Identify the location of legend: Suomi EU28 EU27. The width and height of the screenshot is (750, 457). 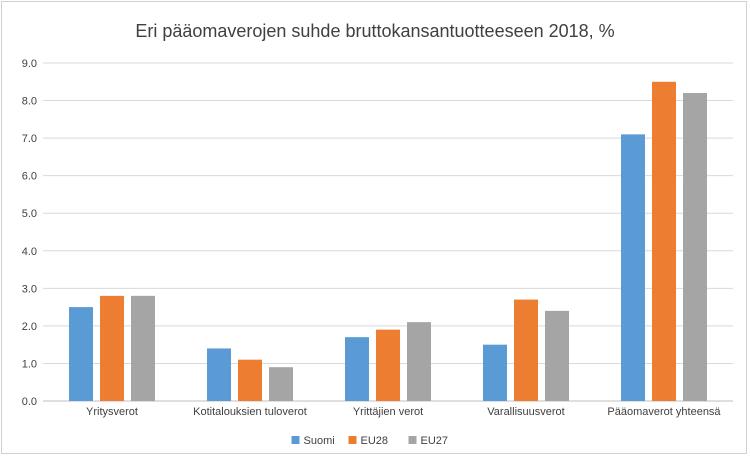
(370, 441).